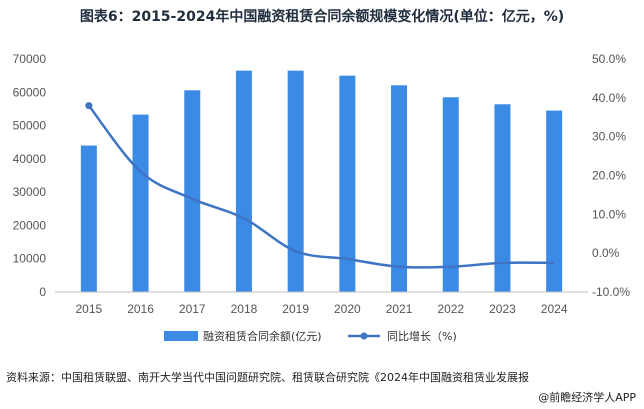 The image size is (644, 409). Describe the element at coordinates (611, 292) in the screenshot. I see `y-right-tick-label: -10.0%` at that location.